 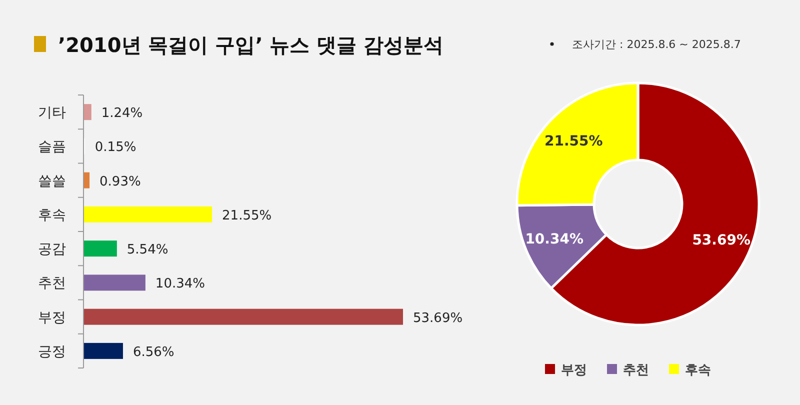 What do you see at coordinates (52, 215) in the screenshot?
I see `y-tick-label: 후속` at bounding box center [52, 215].